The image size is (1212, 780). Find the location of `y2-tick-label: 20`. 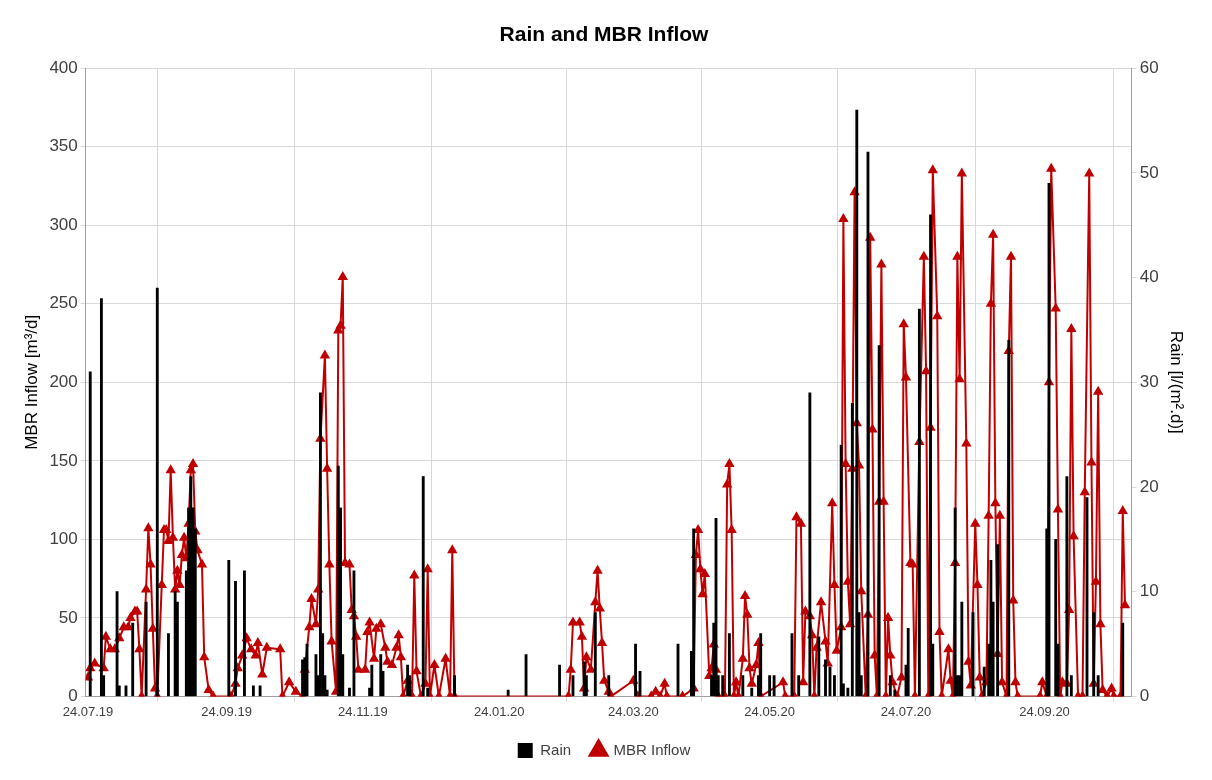

y2-tick-label: 20 is located at coordinates (1149, 486).